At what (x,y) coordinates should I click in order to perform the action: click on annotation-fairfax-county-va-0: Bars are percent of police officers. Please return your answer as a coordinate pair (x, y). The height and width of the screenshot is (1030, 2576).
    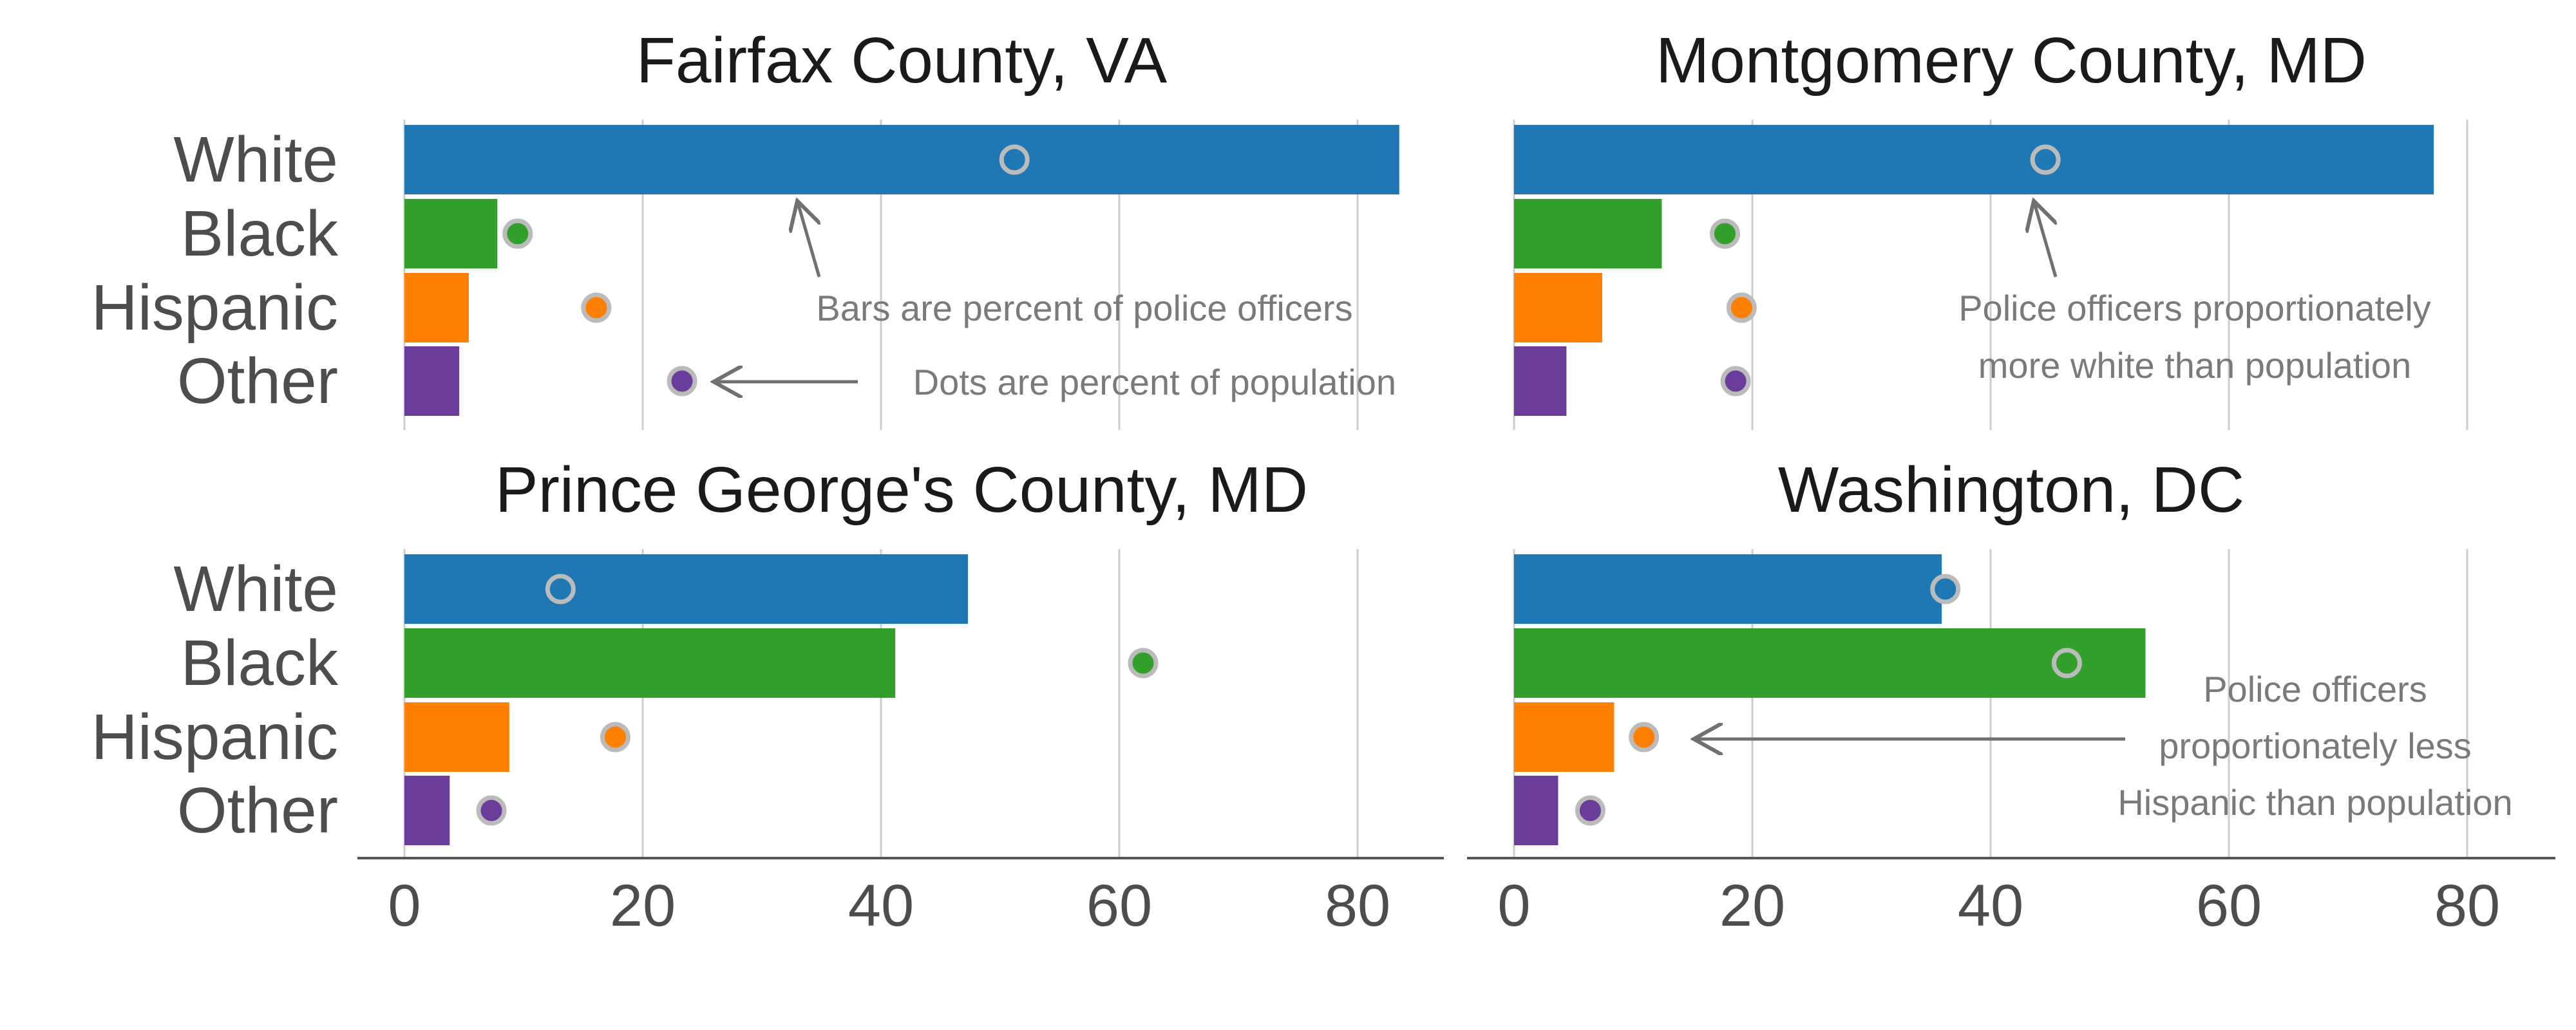
    Looking at the image, I should click on (1084, 308).